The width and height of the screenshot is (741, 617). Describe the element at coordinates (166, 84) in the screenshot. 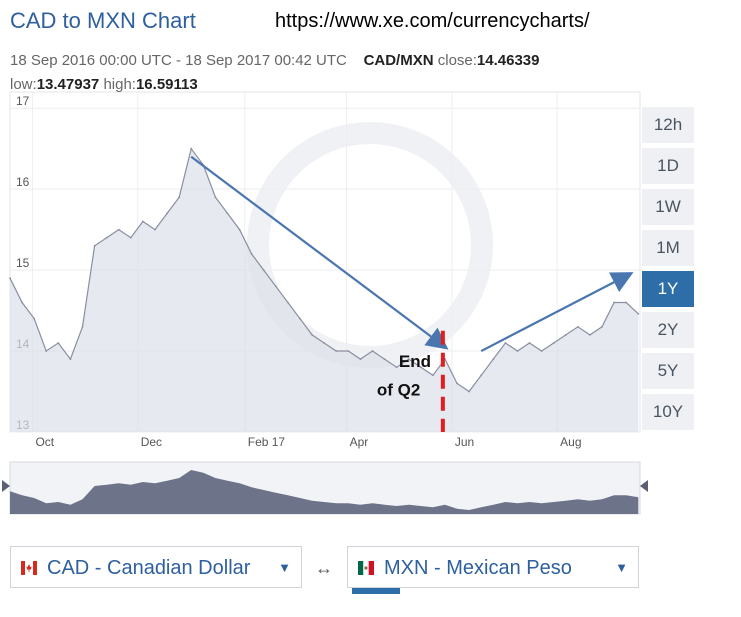

I see `high-value: 16.59113` at that location.